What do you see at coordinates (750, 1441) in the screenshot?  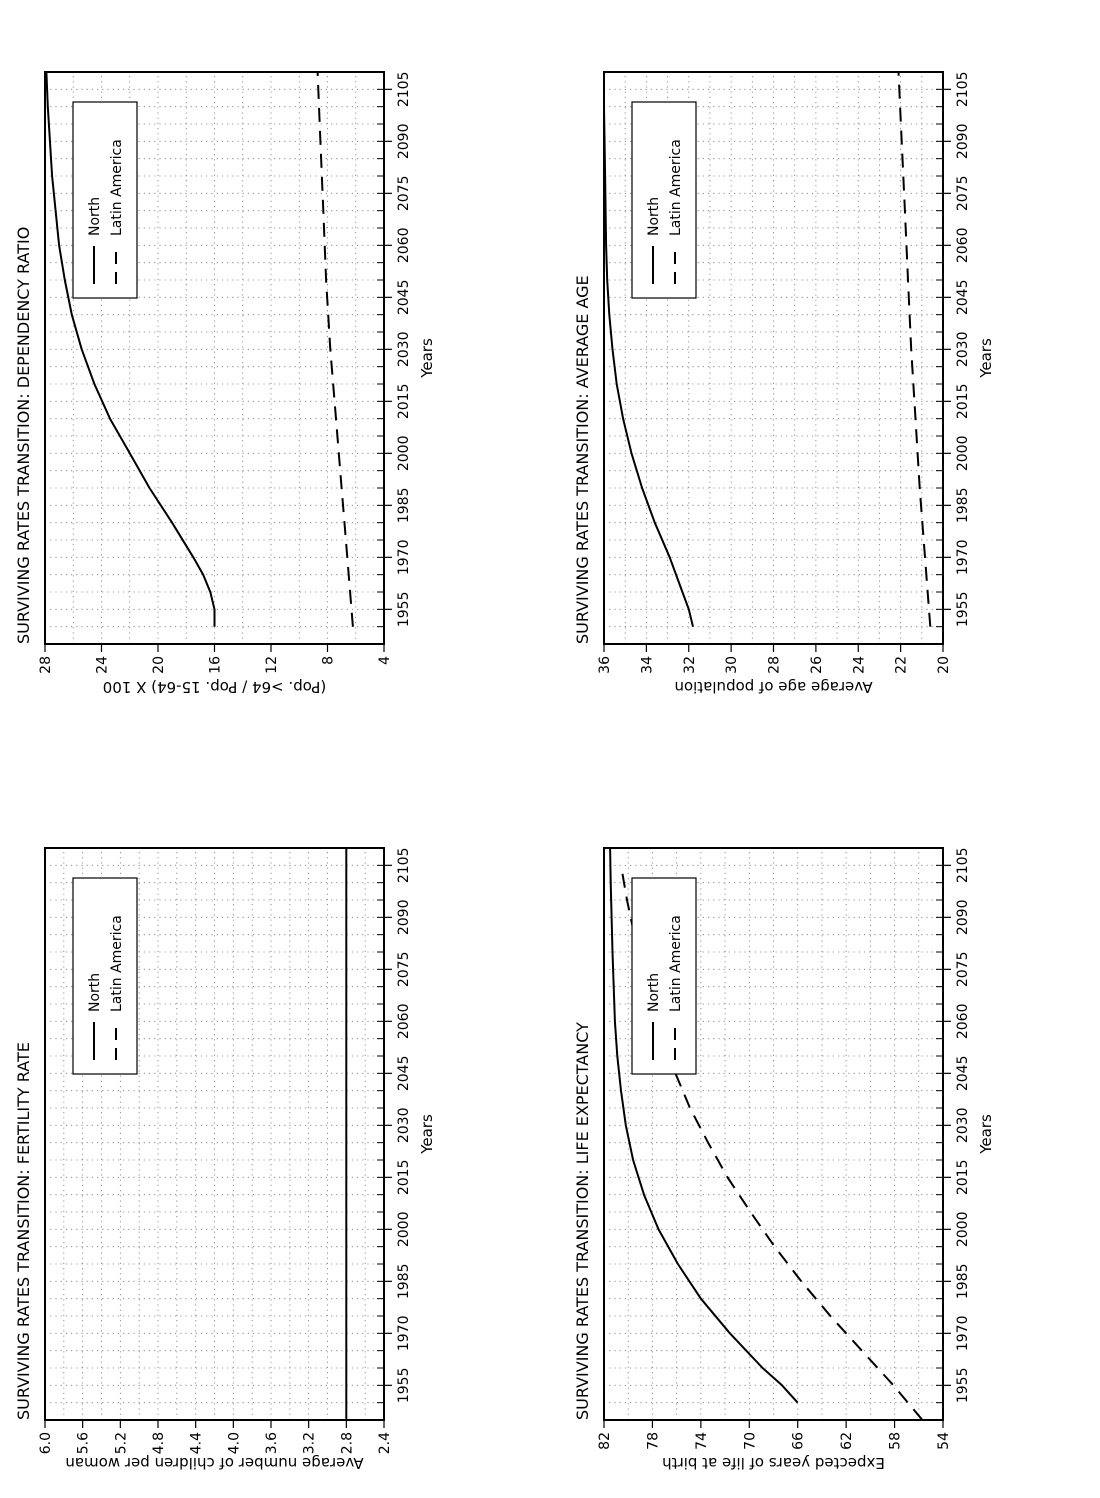 I see `y-tick-label: 70` at bounding box center [750, 1441].